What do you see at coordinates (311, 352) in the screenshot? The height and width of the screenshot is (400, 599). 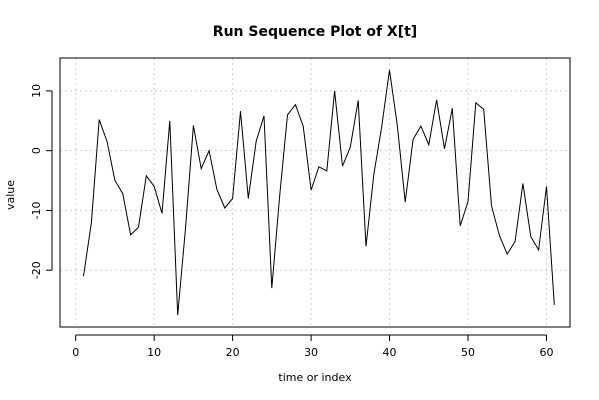 I see `x-tick-label: 30` at bounding box center [311, 352].